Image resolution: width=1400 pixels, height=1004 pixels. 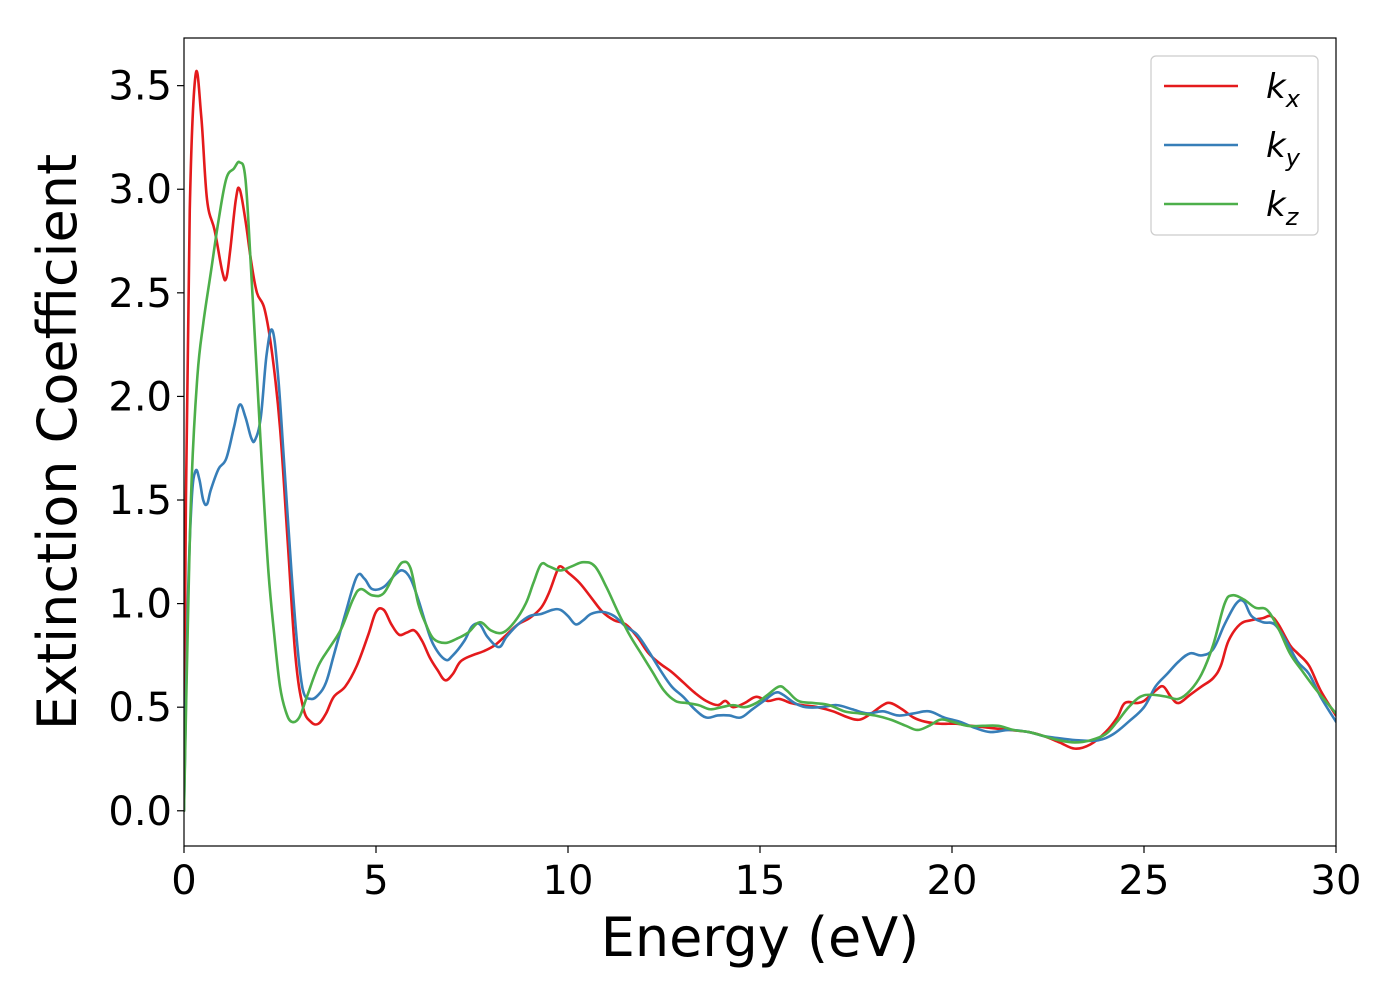 I want to click on y-tick-label: 3.0, so click(x=140, y=190).